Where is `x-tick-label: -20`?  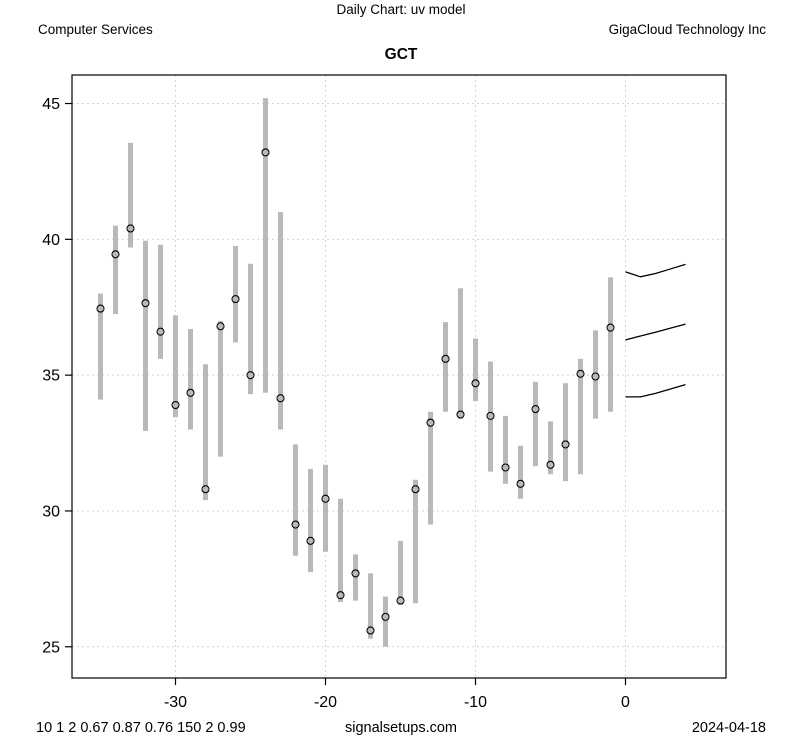
x-tick-label: -20 is located at coordinates (325, 702).